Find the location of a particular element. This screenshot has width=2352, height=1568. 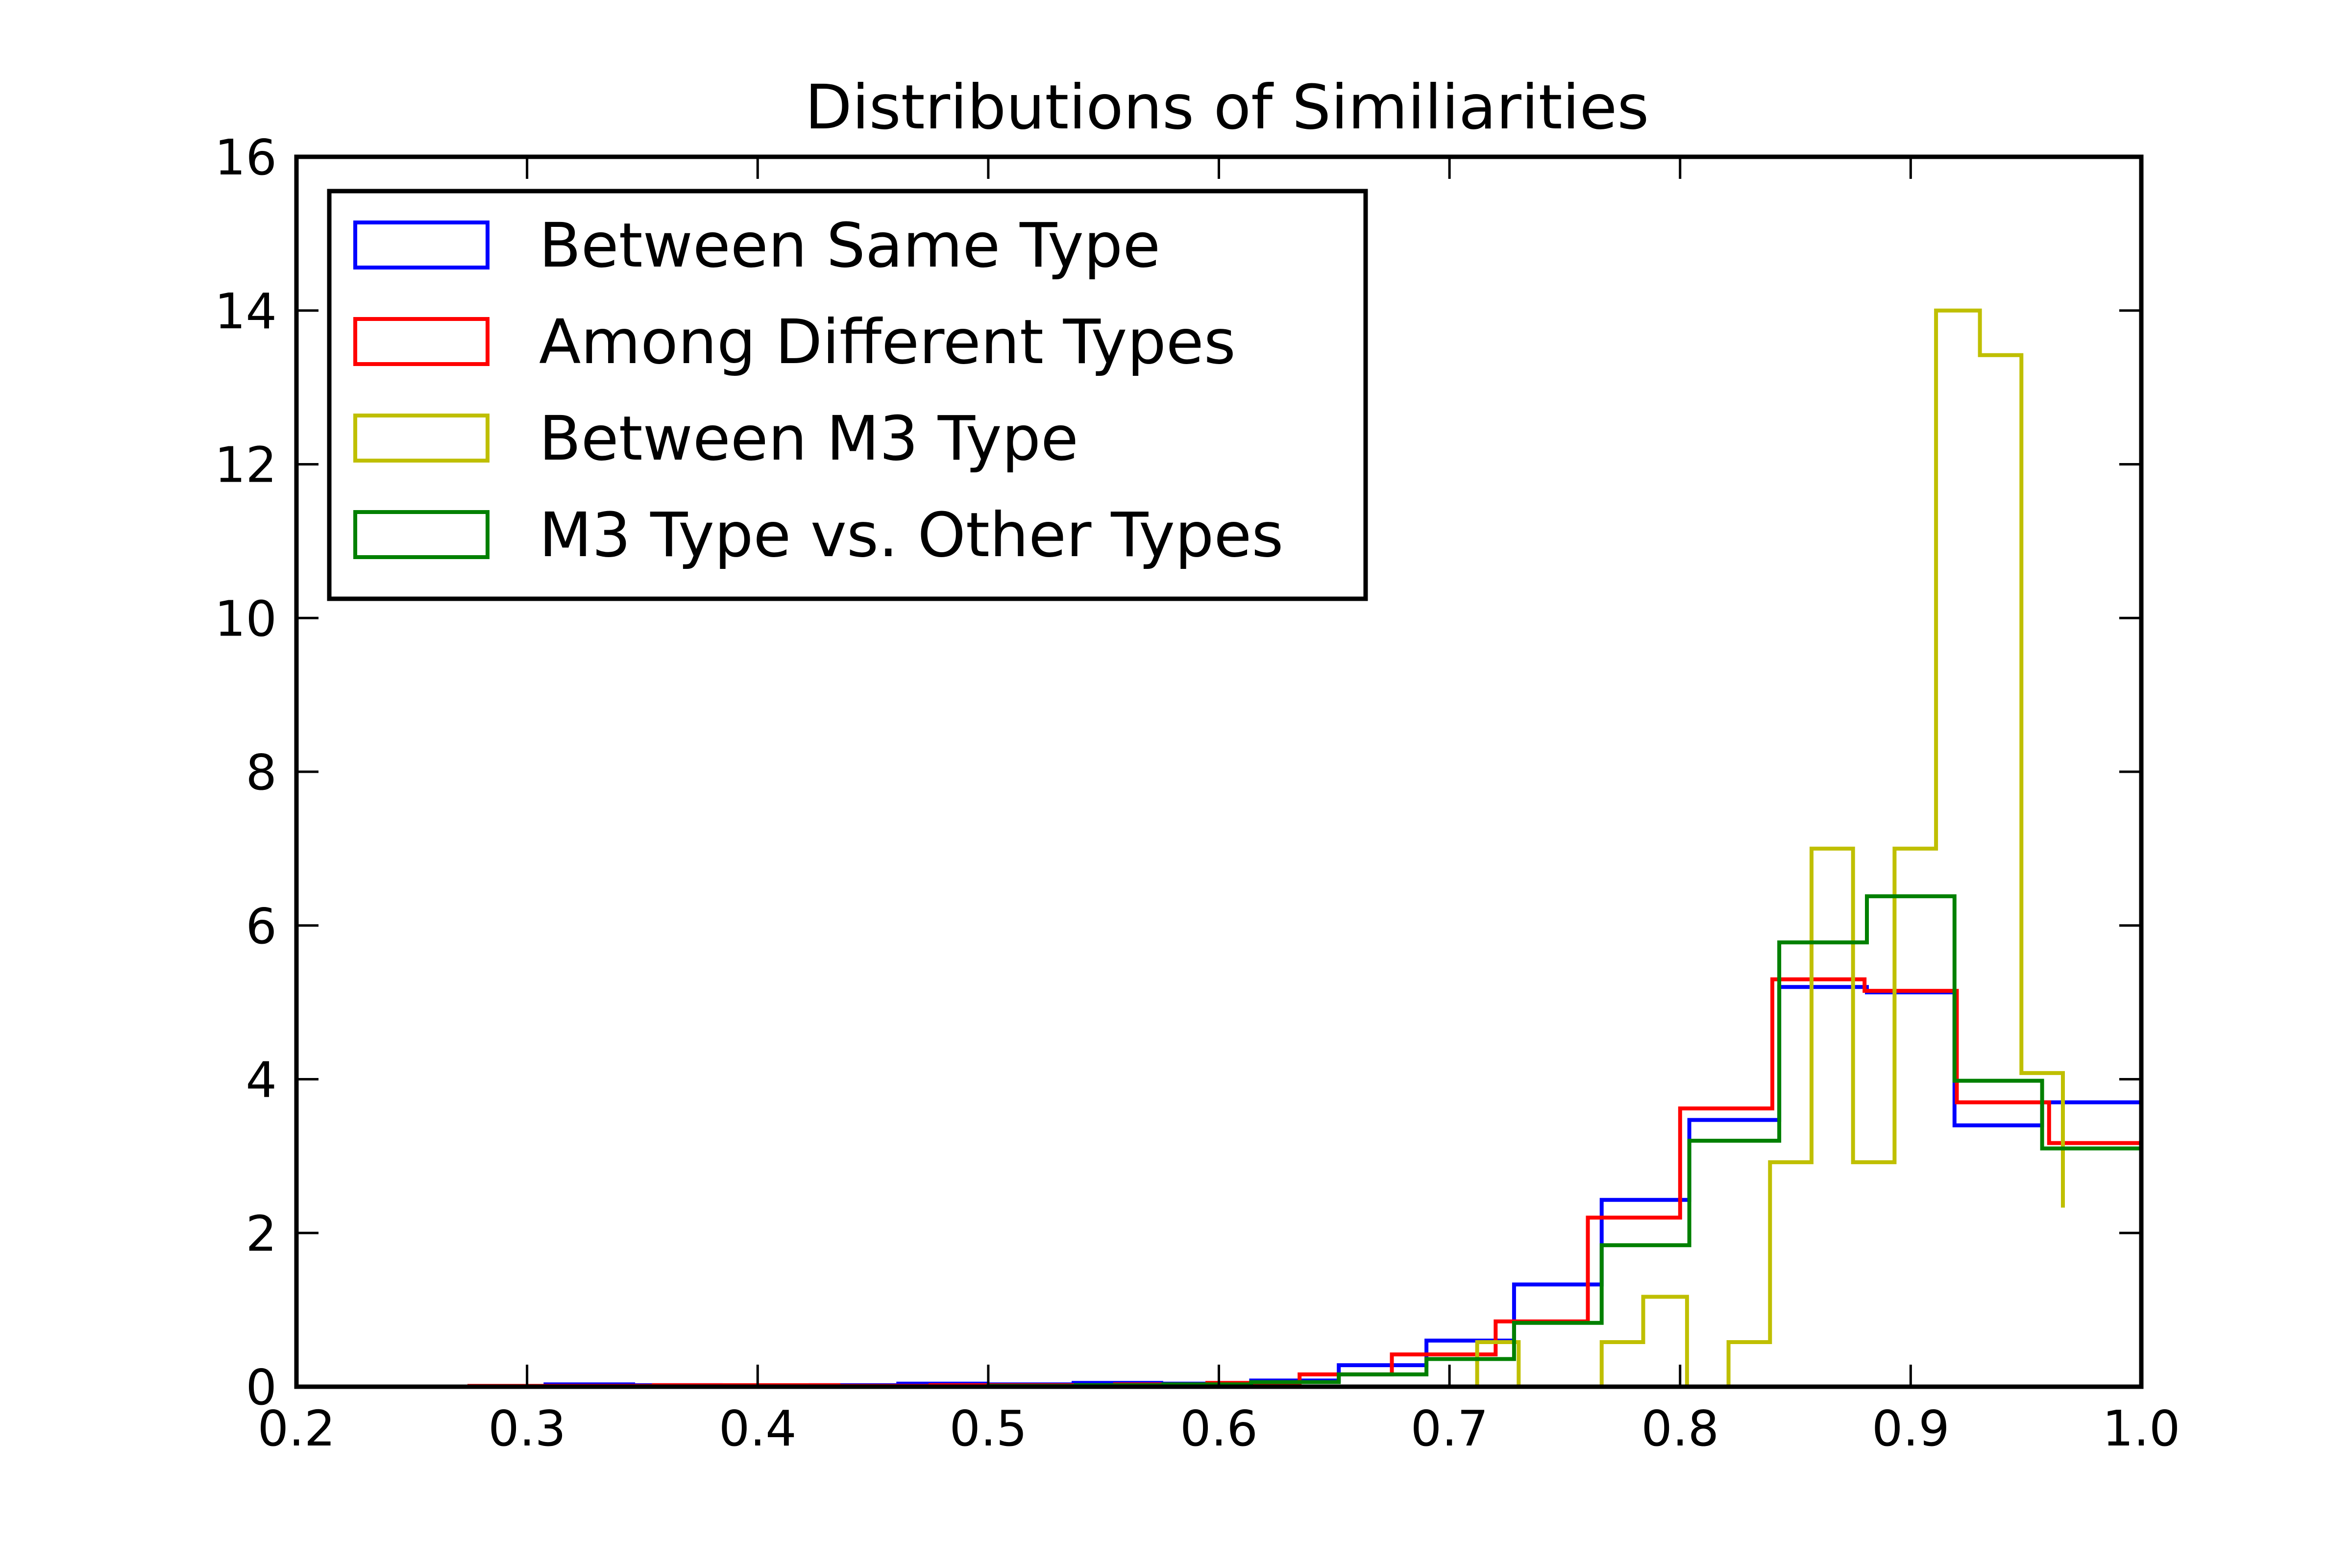

x-tick-label: 0.7 is located at coordinates (1450, 1428).